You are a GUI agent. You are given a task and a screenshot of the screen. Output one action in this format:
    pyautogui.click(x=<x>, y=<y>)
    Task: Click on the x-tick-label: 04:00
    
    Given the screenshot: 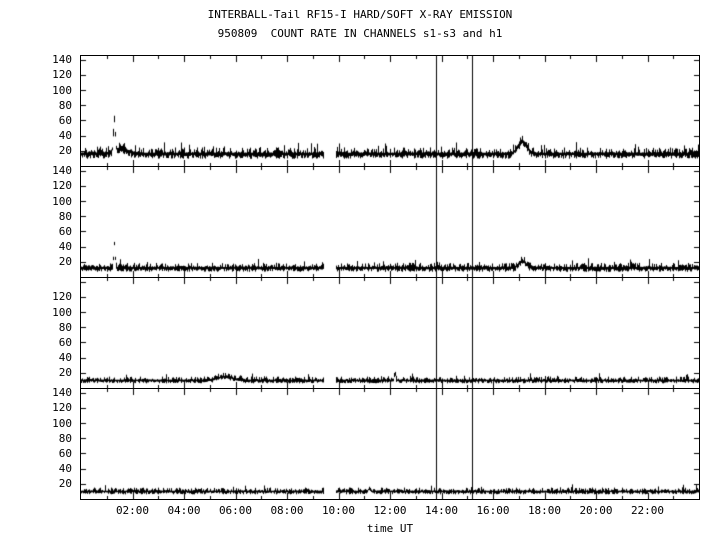 What is the action you would take?
    pyautogui.click(x=184, y=510)
    